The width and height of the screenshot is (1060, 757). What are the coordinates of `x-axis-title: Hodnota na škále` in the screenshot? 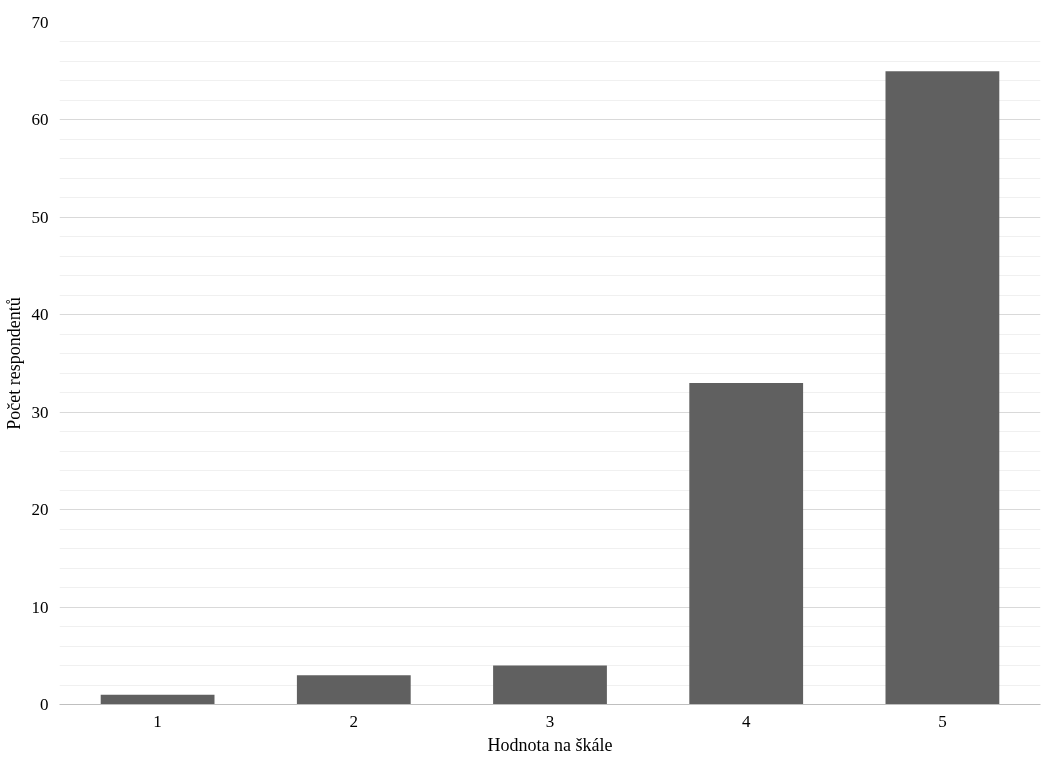 It's located at (550, 744).